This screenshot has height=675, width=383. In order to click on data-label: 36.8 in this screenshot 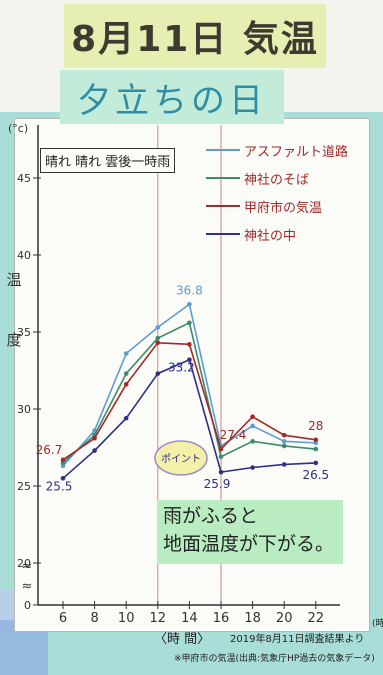, I will do `click(189, 290)`.